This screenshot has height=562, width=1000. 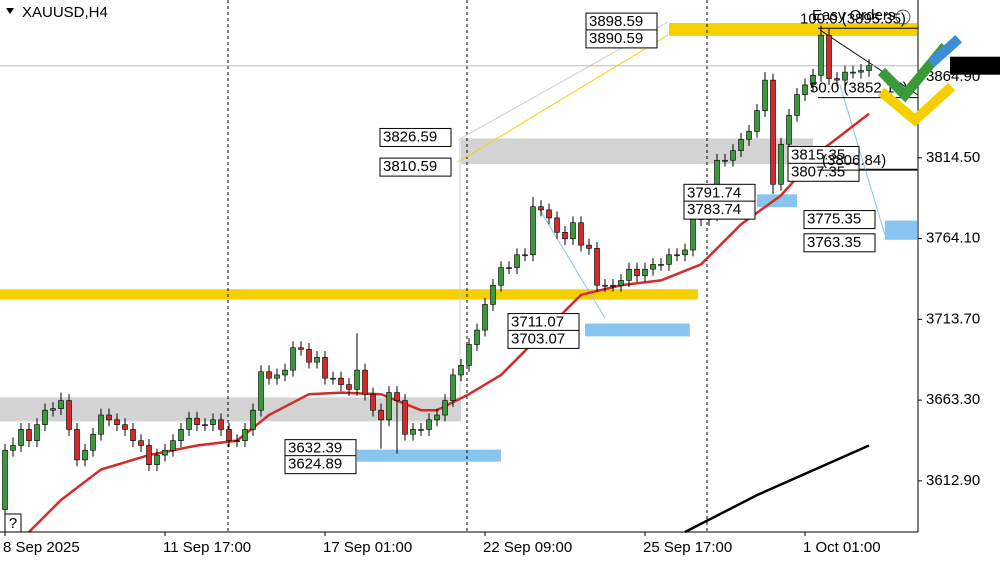 What do you see at coordinates (538, 338) in the screenshot?
I see `price-label: 3703.07` at bounding box center [538, 338].